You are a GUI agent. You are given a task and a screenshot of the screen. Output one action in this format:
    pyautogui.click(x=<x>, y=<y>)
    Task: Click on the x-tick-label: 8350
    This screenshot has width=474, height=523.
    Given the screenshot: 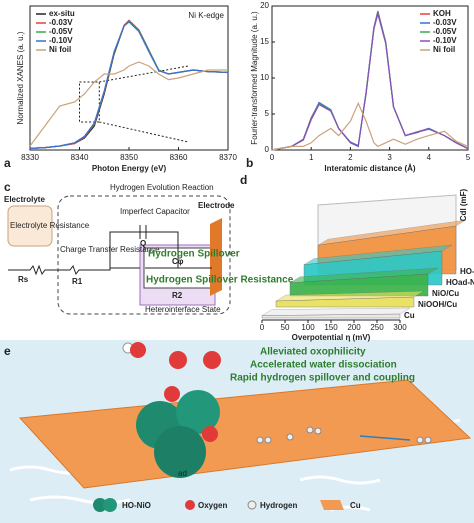 What is the action you would take?
    pyautogui.click(x=129, y=157)
    